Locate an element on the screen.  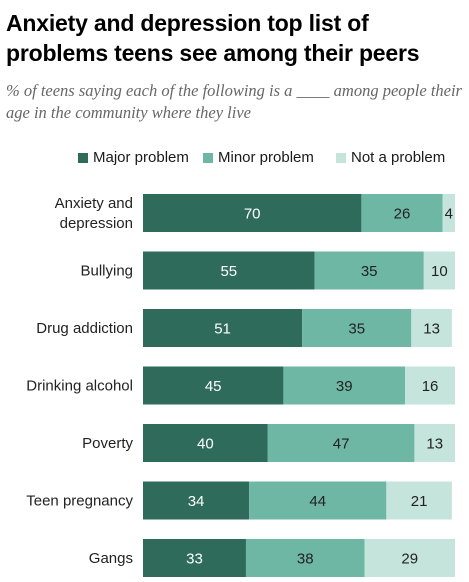
data-label-not: 29 is located at coordinates (409, 559).